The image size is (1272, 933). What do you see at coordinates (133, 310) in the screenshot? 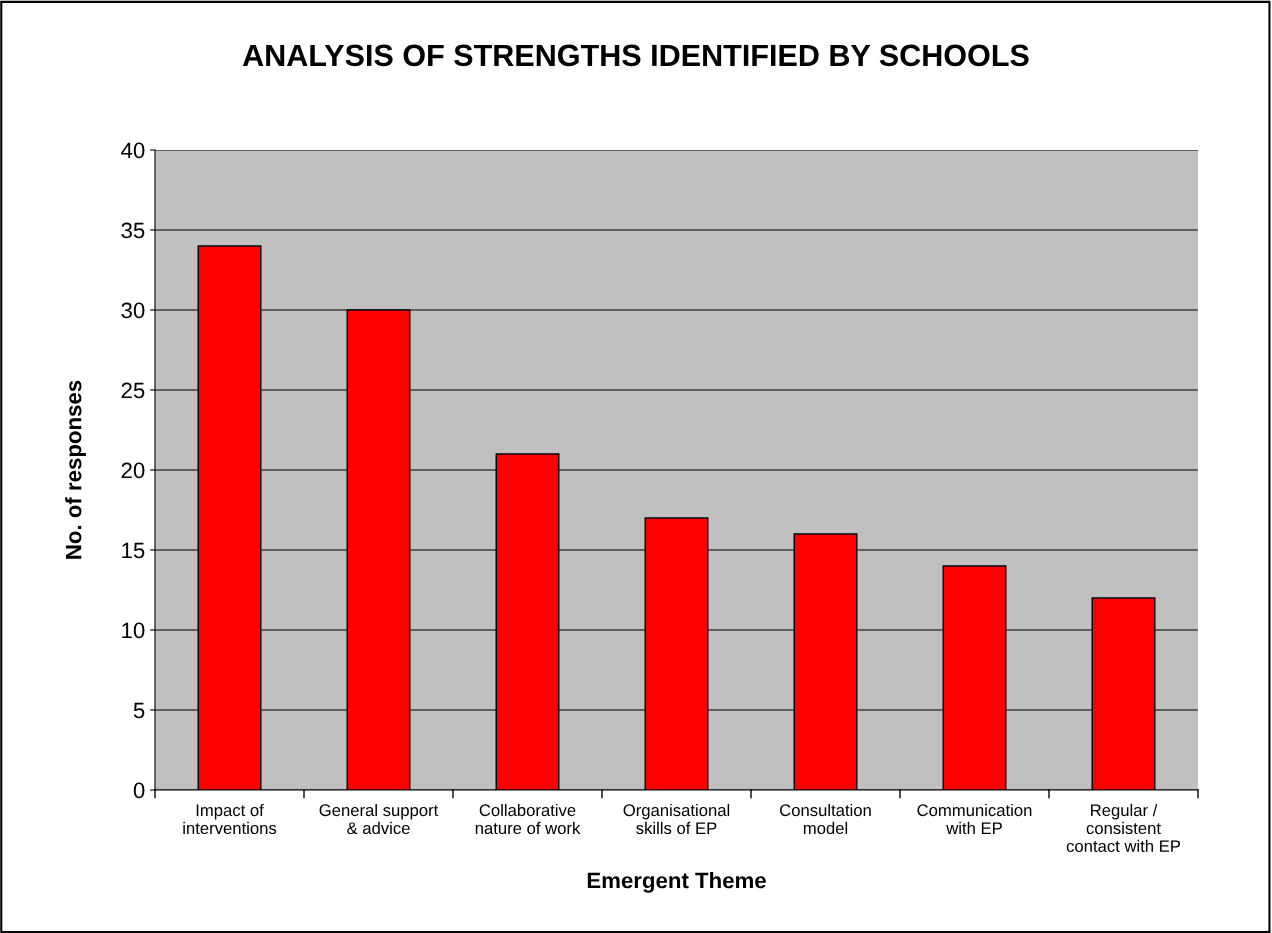
I see `y-tick-label: 30` at bounding box center [133, 310].